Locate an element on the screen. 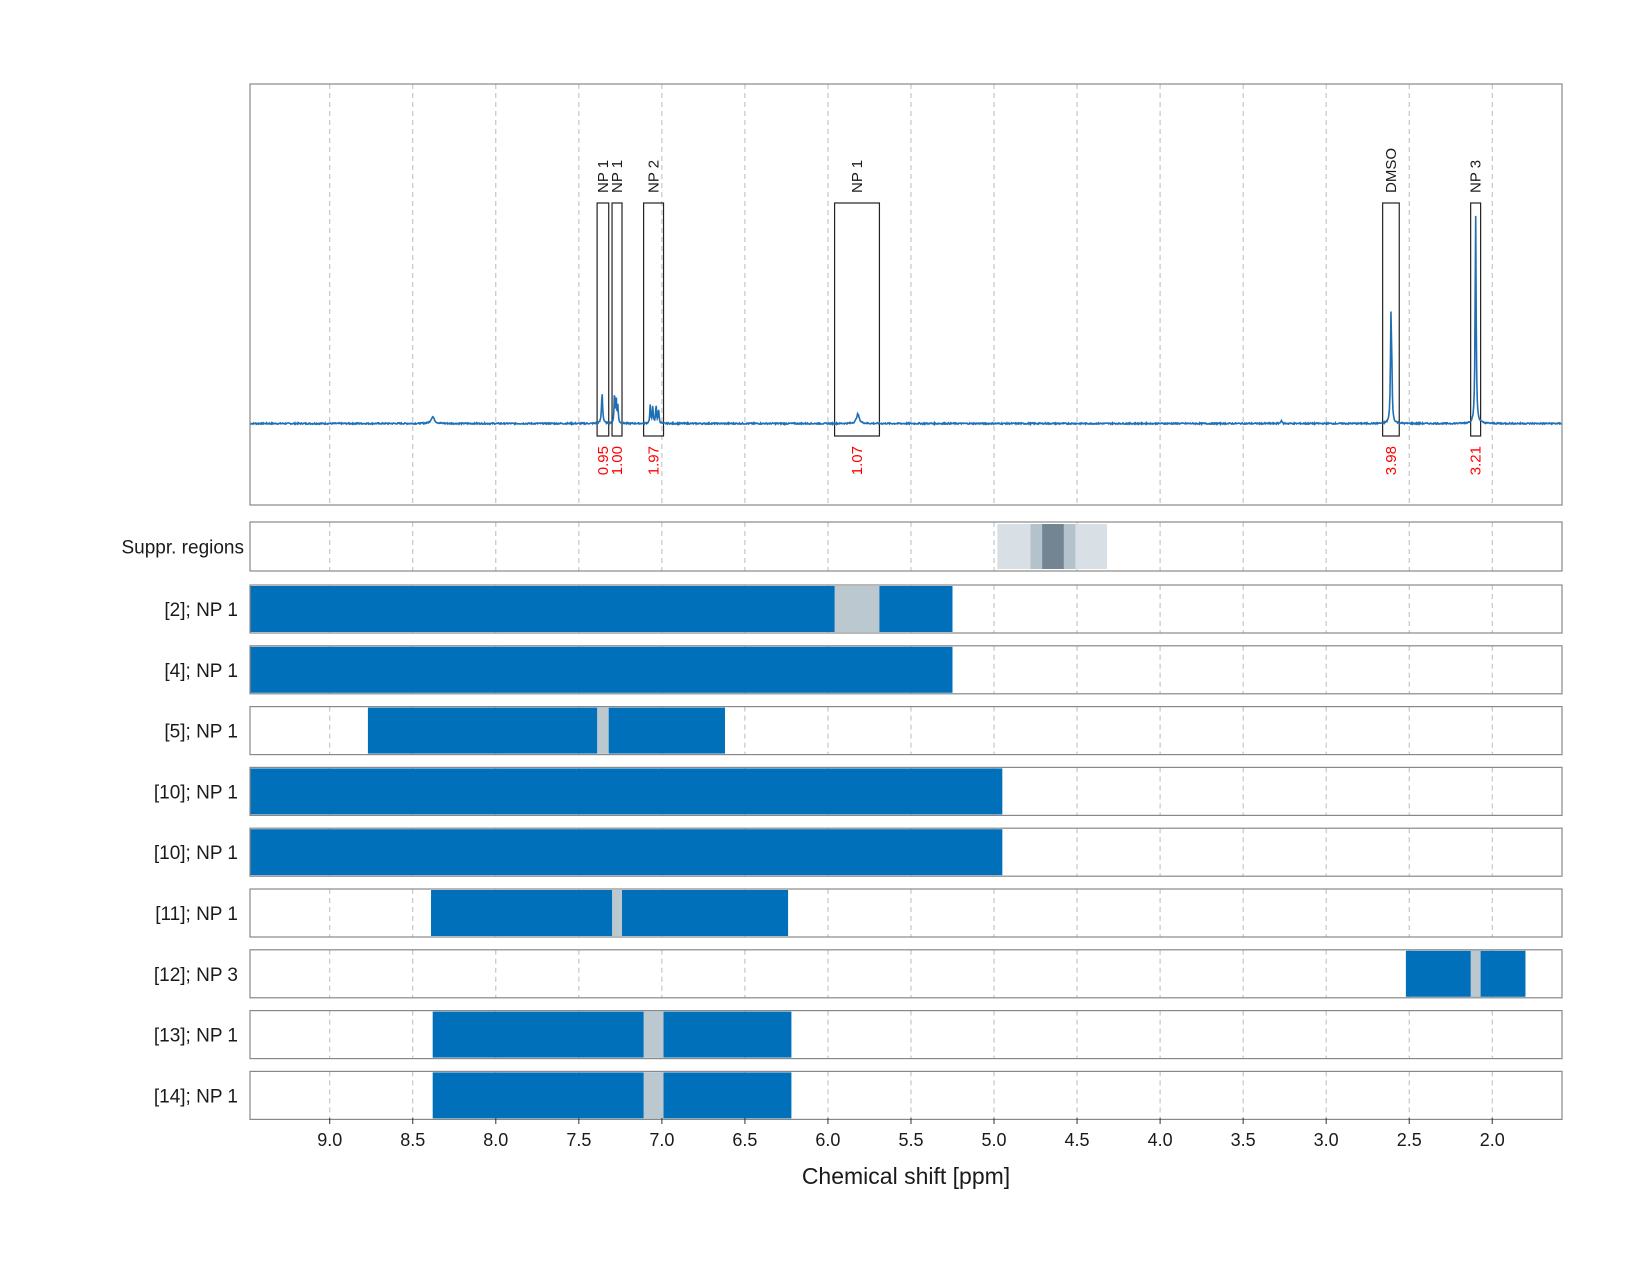 The height and width of the screenshot is (1275, 1651). region-row-label: [13]; NP 1 is located at coordinates (196, 1036).